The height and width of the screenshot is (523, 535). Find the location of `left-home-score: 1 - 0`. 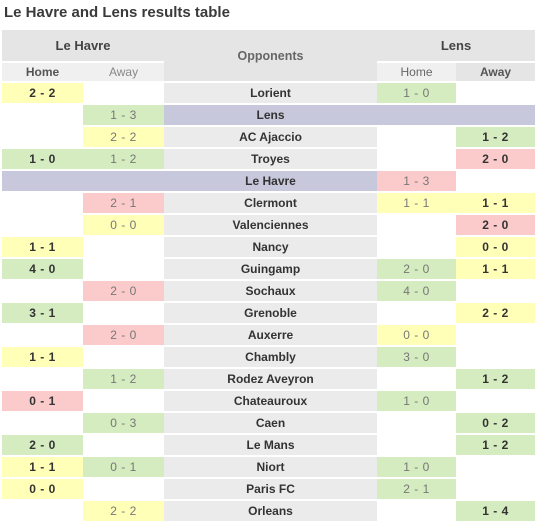

left-home-score: 1 - 0 is located at coordinates (42, 160).